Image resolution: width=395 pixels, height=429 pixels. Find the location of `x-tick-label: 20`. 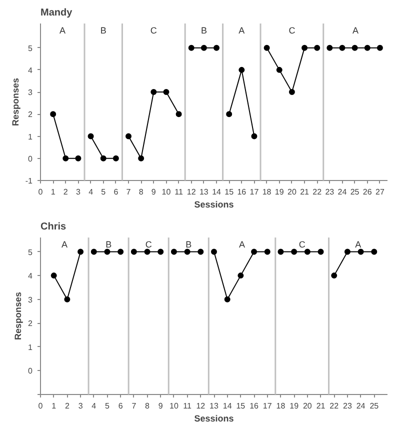

x-tick-label: 20 is located at coordinates (292, 192).